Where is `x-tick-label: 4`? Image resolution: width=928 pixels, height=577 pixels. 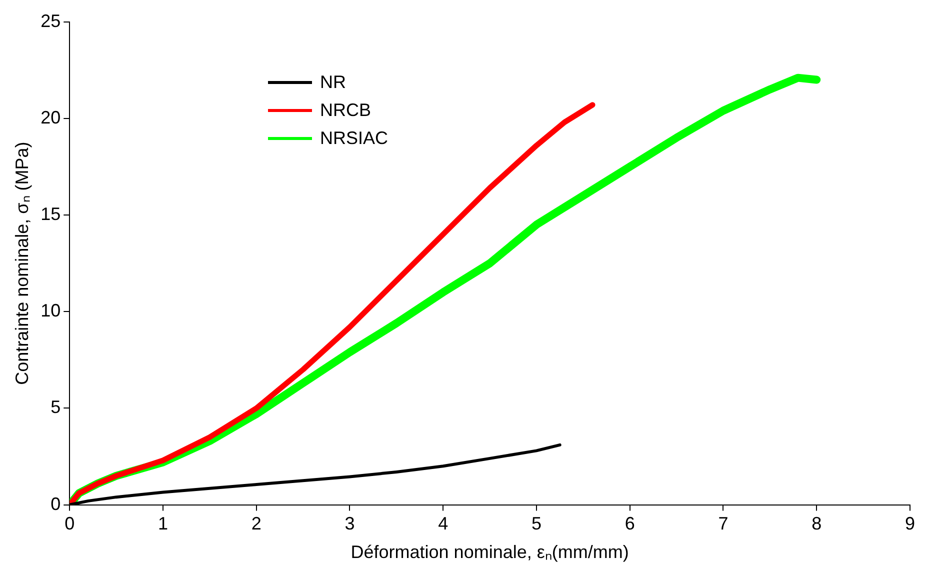 x-tick-label: 4 is located at coordinates (443, 524).